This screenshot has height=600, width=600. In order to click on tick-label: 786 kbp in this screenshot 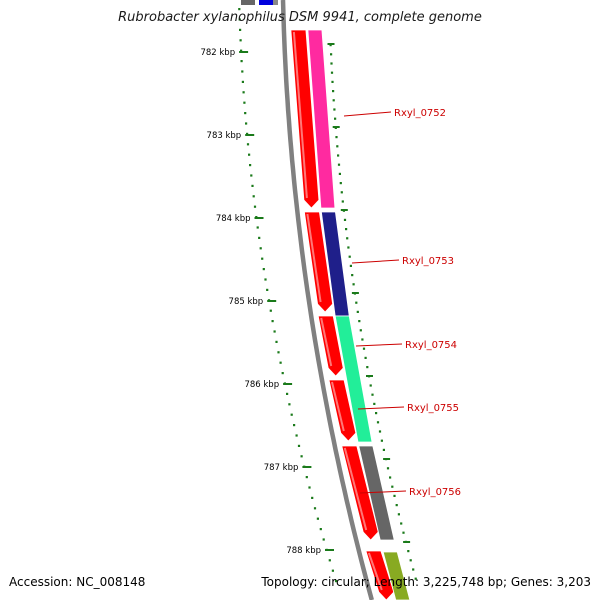, I will do `click(261, 385)`.